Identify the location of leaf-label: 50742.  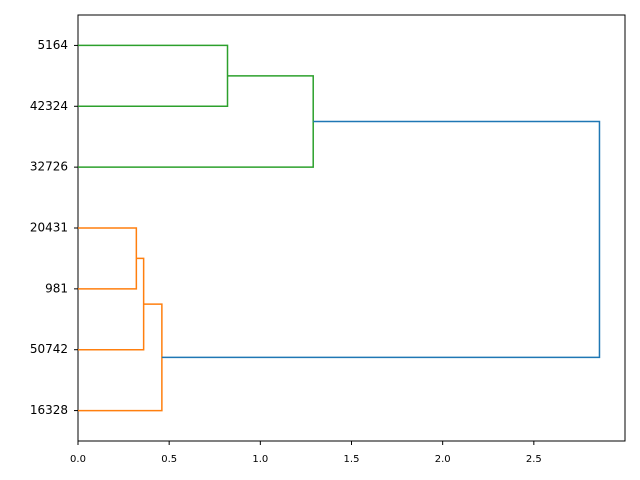
(49, 349).